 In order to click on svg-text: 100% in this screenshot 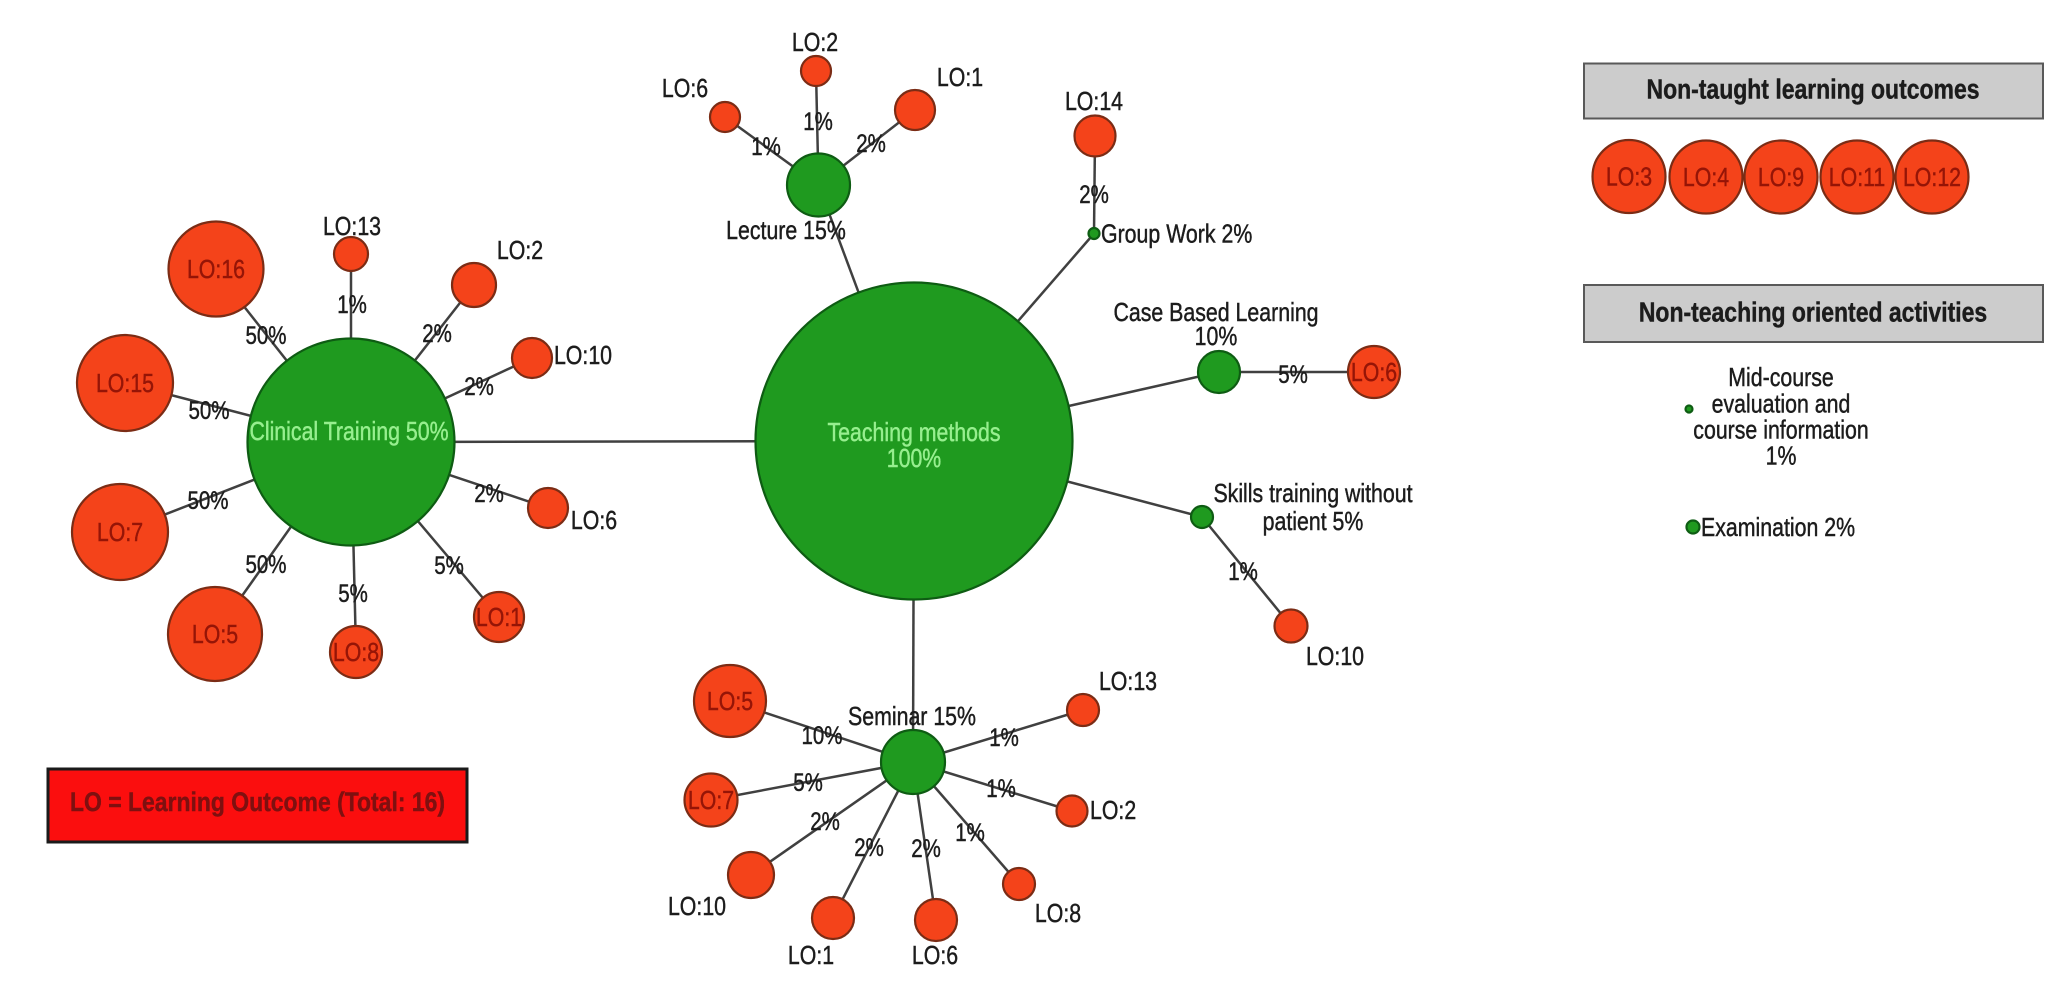, I will do `click(914, 458)`.